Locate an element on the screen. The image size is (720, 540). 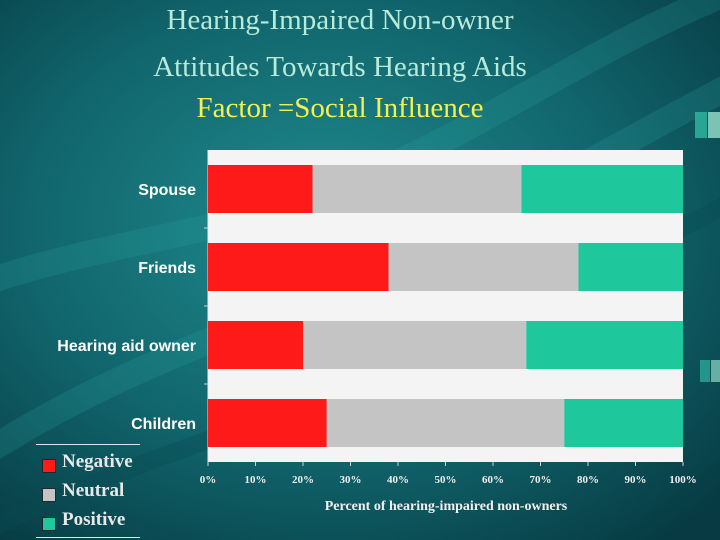
bar-spouse-negative is located at coordinates (260, 189).